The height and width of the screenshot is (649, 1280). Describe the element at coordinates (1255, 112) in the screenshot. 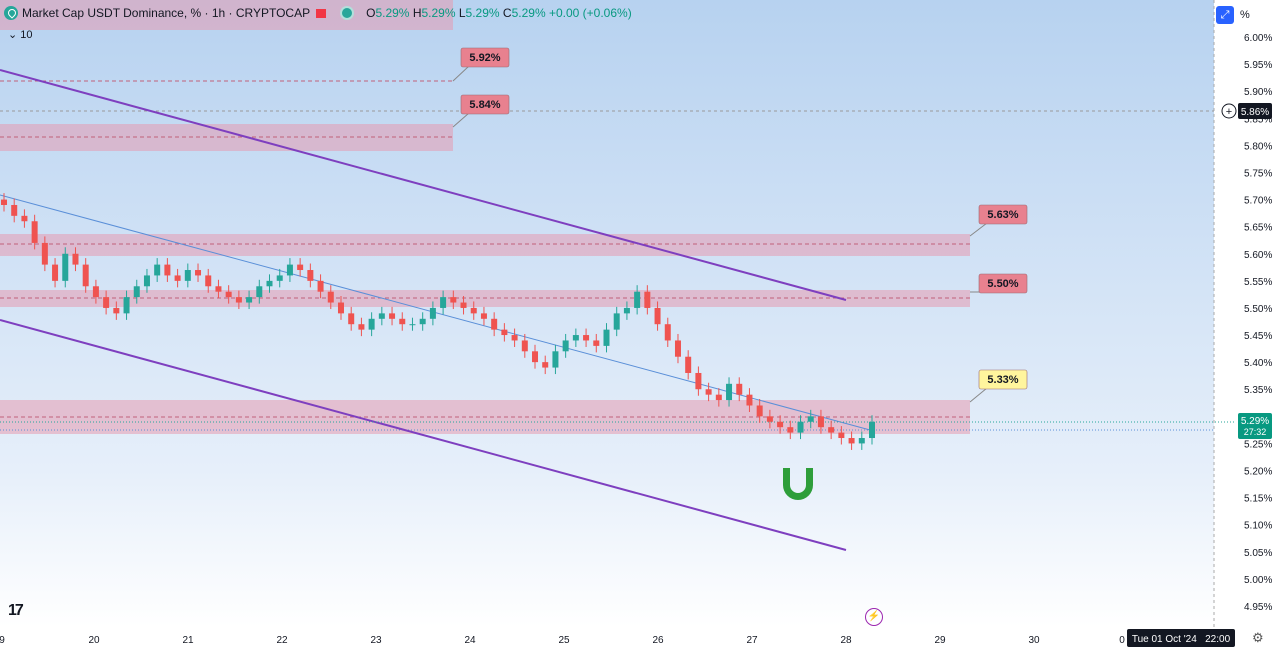

I see `svg-text: 5.86%` at that location.